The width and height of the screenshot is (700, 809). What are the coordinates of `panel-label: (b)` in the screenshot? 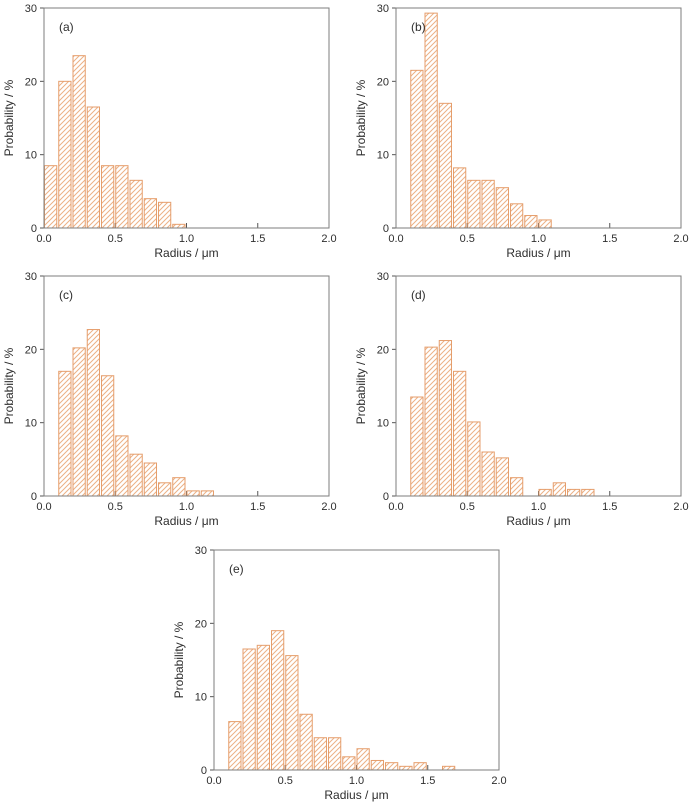 It's located at (418, 27).